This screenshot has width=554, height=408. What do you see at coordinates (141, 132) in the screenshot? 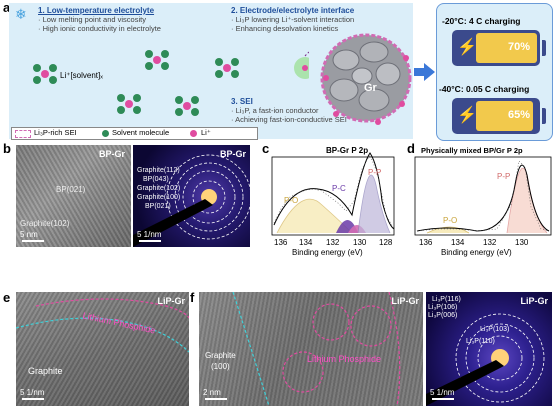
I see `legend-solvent: Solvent molecule` at bounding box center [141, 132].